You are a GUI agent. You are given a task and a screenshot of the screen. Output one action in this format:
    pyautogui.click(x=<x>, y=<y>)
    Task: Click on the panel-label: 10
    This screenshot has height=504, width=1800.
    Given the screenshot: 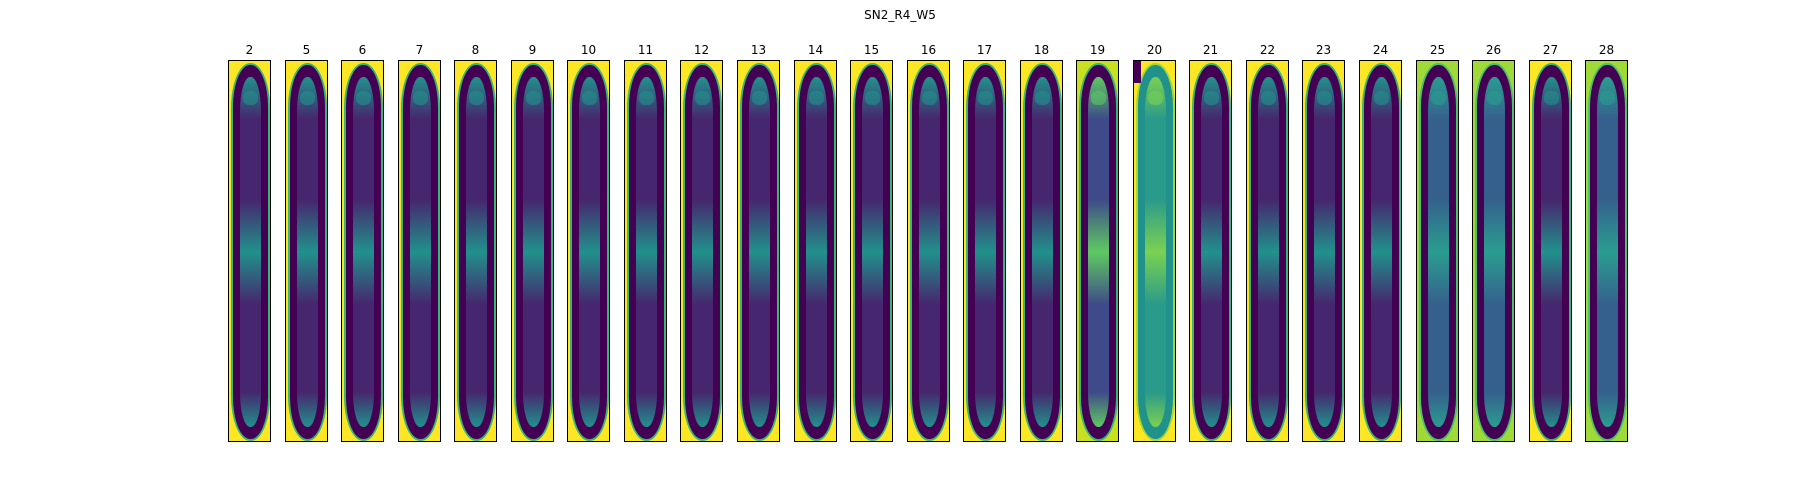 What is the action you would take?
    pyautogui.click(x=588, y=50)
    